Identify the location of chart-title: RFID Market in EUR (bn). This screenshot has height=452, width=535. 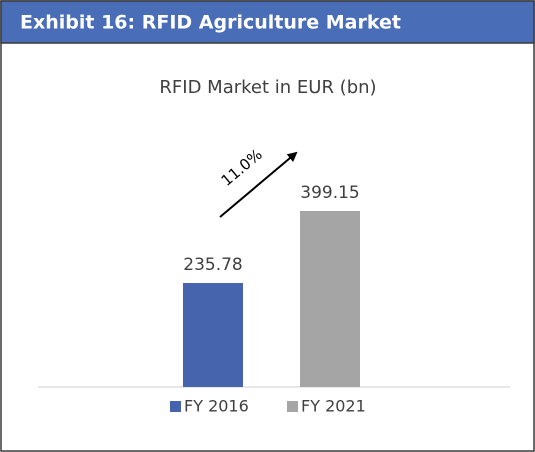
(267, 87).